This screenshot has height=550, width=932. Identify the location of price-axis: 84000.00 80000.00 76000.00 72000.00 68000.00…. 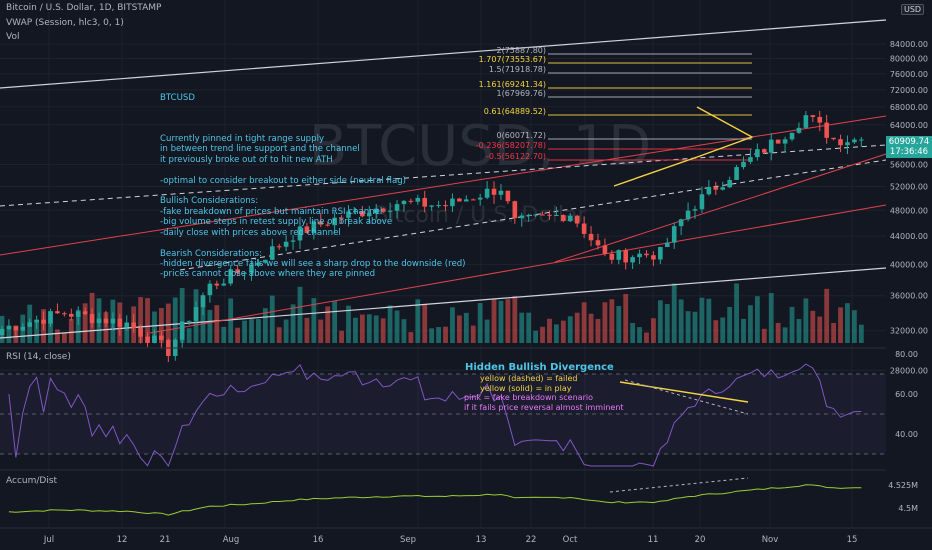
(909, 275).